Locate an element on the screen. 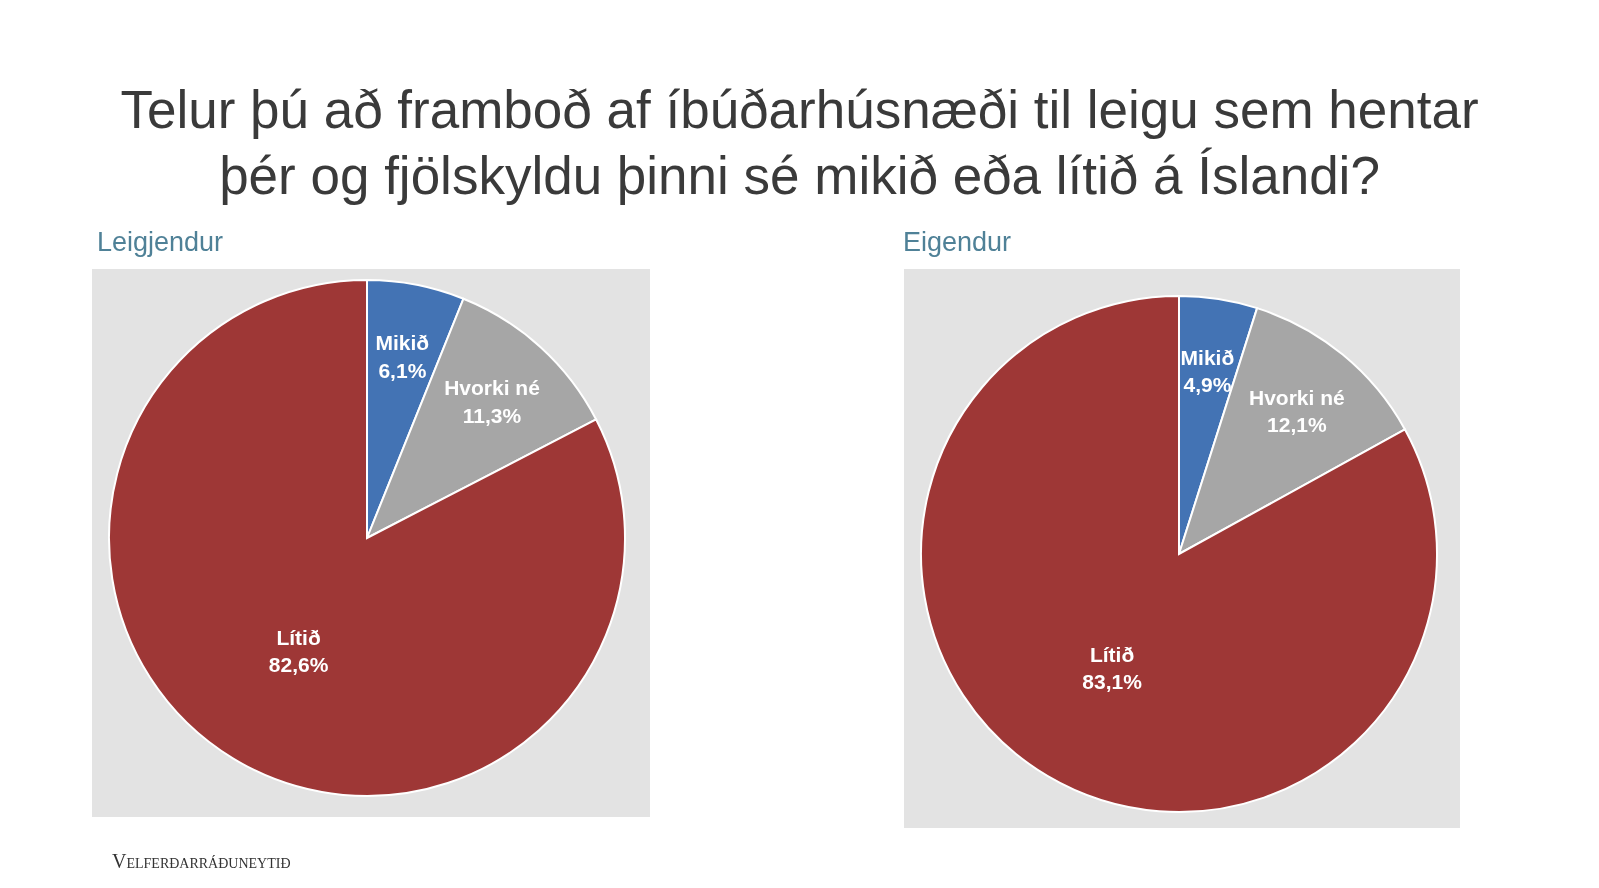  data-label: 83,1% is located at coordinates (1112, 682).